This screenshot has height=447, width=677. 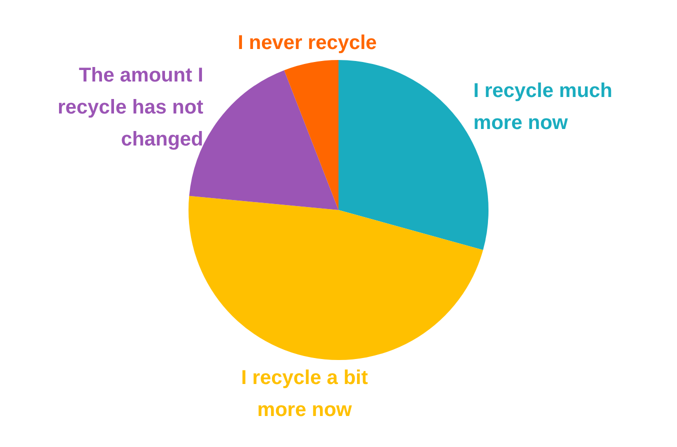 What do you see at coordinates (131, 107) in the screenshot?
I see `slice-label: The amount I recycle has not changed` at bounding box center [131, 107].